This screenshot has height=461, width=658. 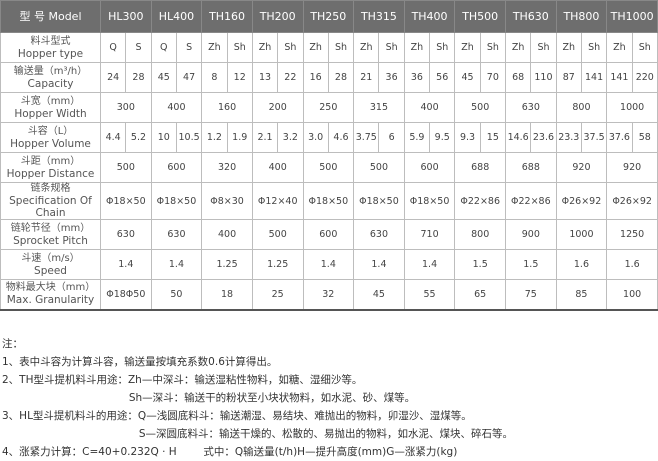 I want to click on table-cell: 6, so click(x=391, y=137).